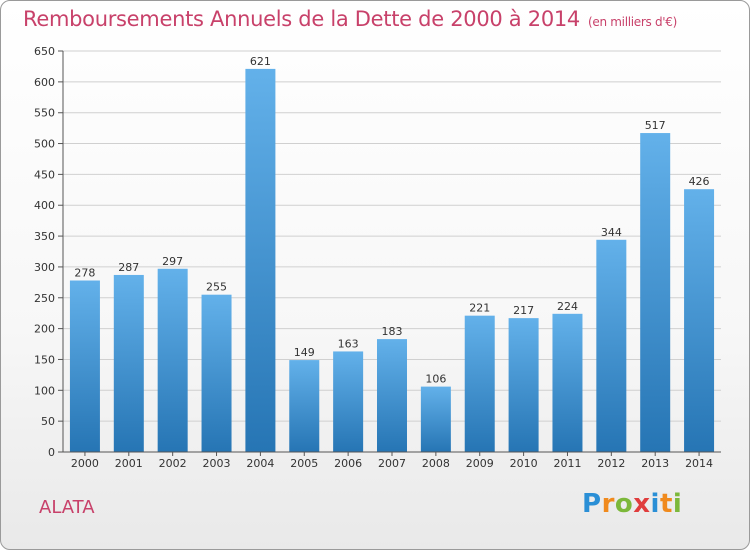 The width and height of the screenshot is (750, 550). I want to click on y-tick-label: 0, so click(51, 452).